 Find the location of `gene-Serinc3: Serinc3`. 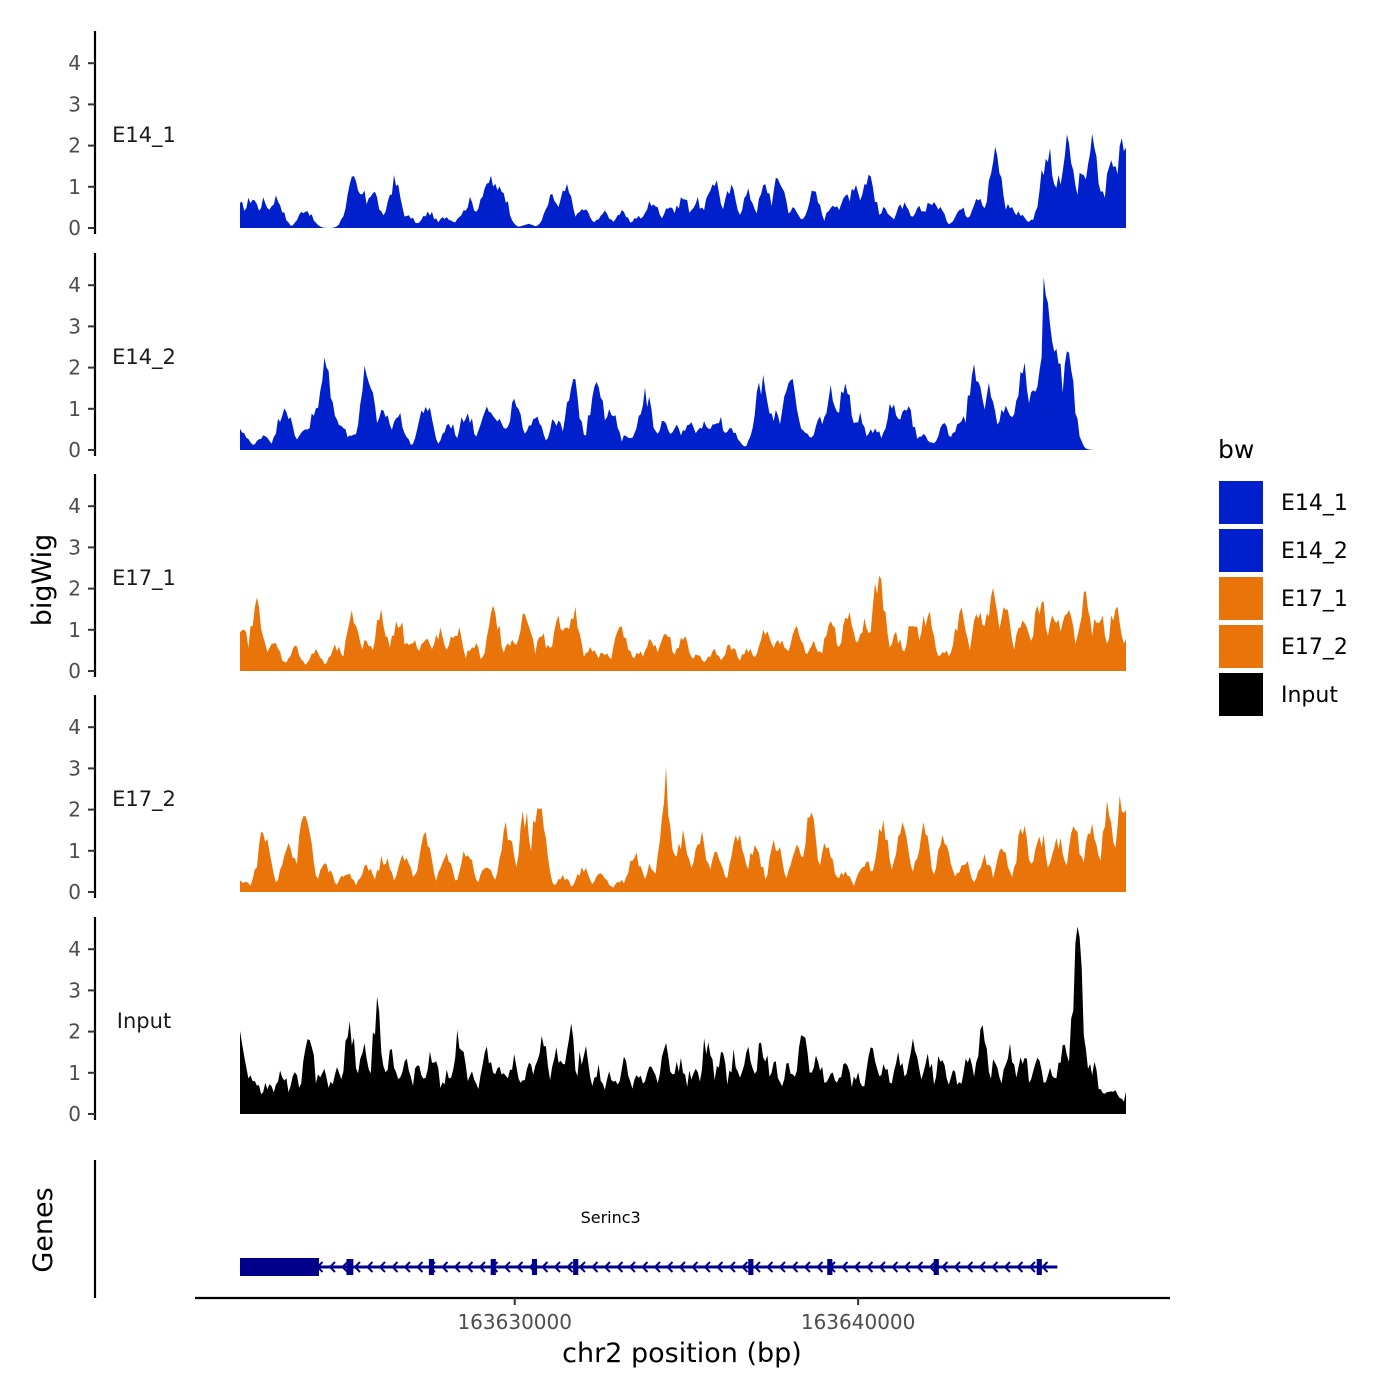

gene-Serinc3: Serinc3 is located at coordinates (649, 1242).